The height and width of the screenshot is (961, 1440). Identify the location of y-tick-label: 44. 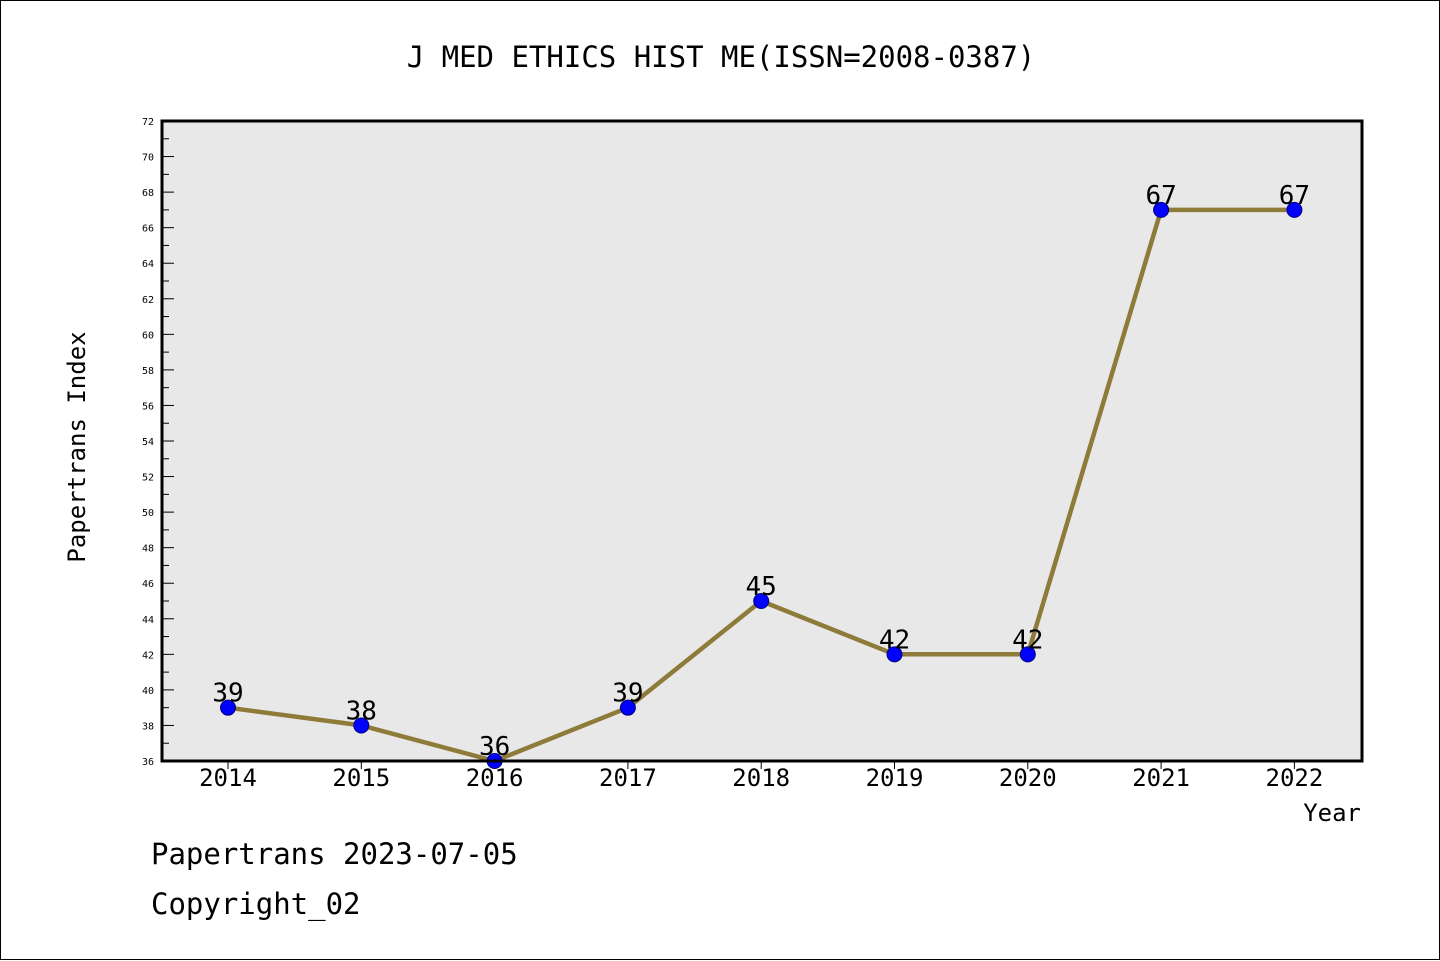
(148, 620).